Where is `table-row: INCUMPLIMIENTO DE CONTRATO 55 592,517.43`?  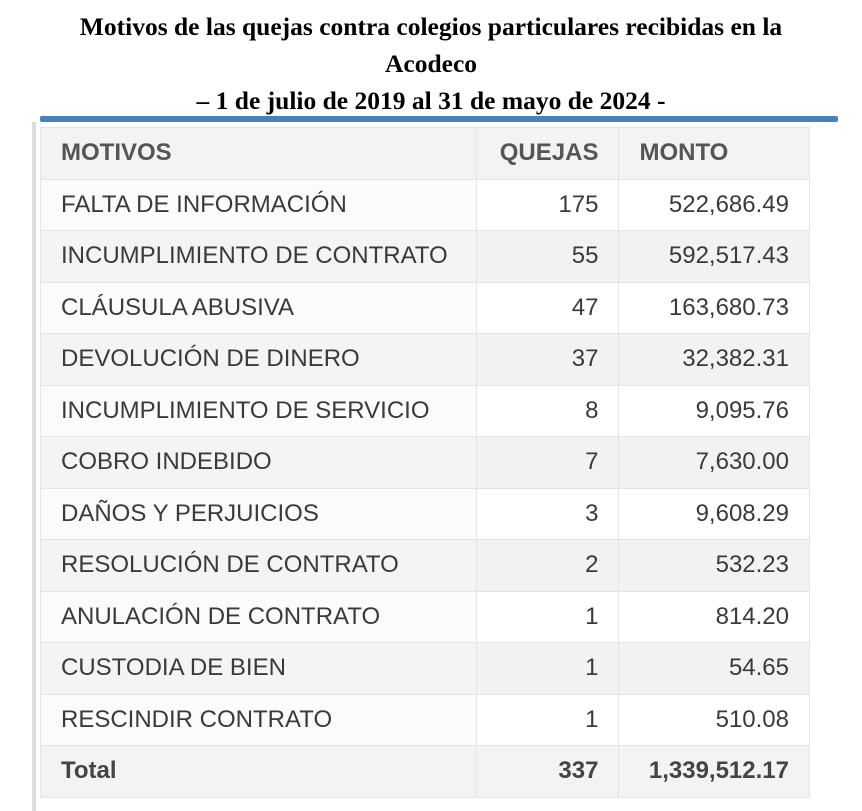 table-row: INCUMPLIMIENTO DE CONTRATO 55 592,517.43 is located at coordinates (425, 256).